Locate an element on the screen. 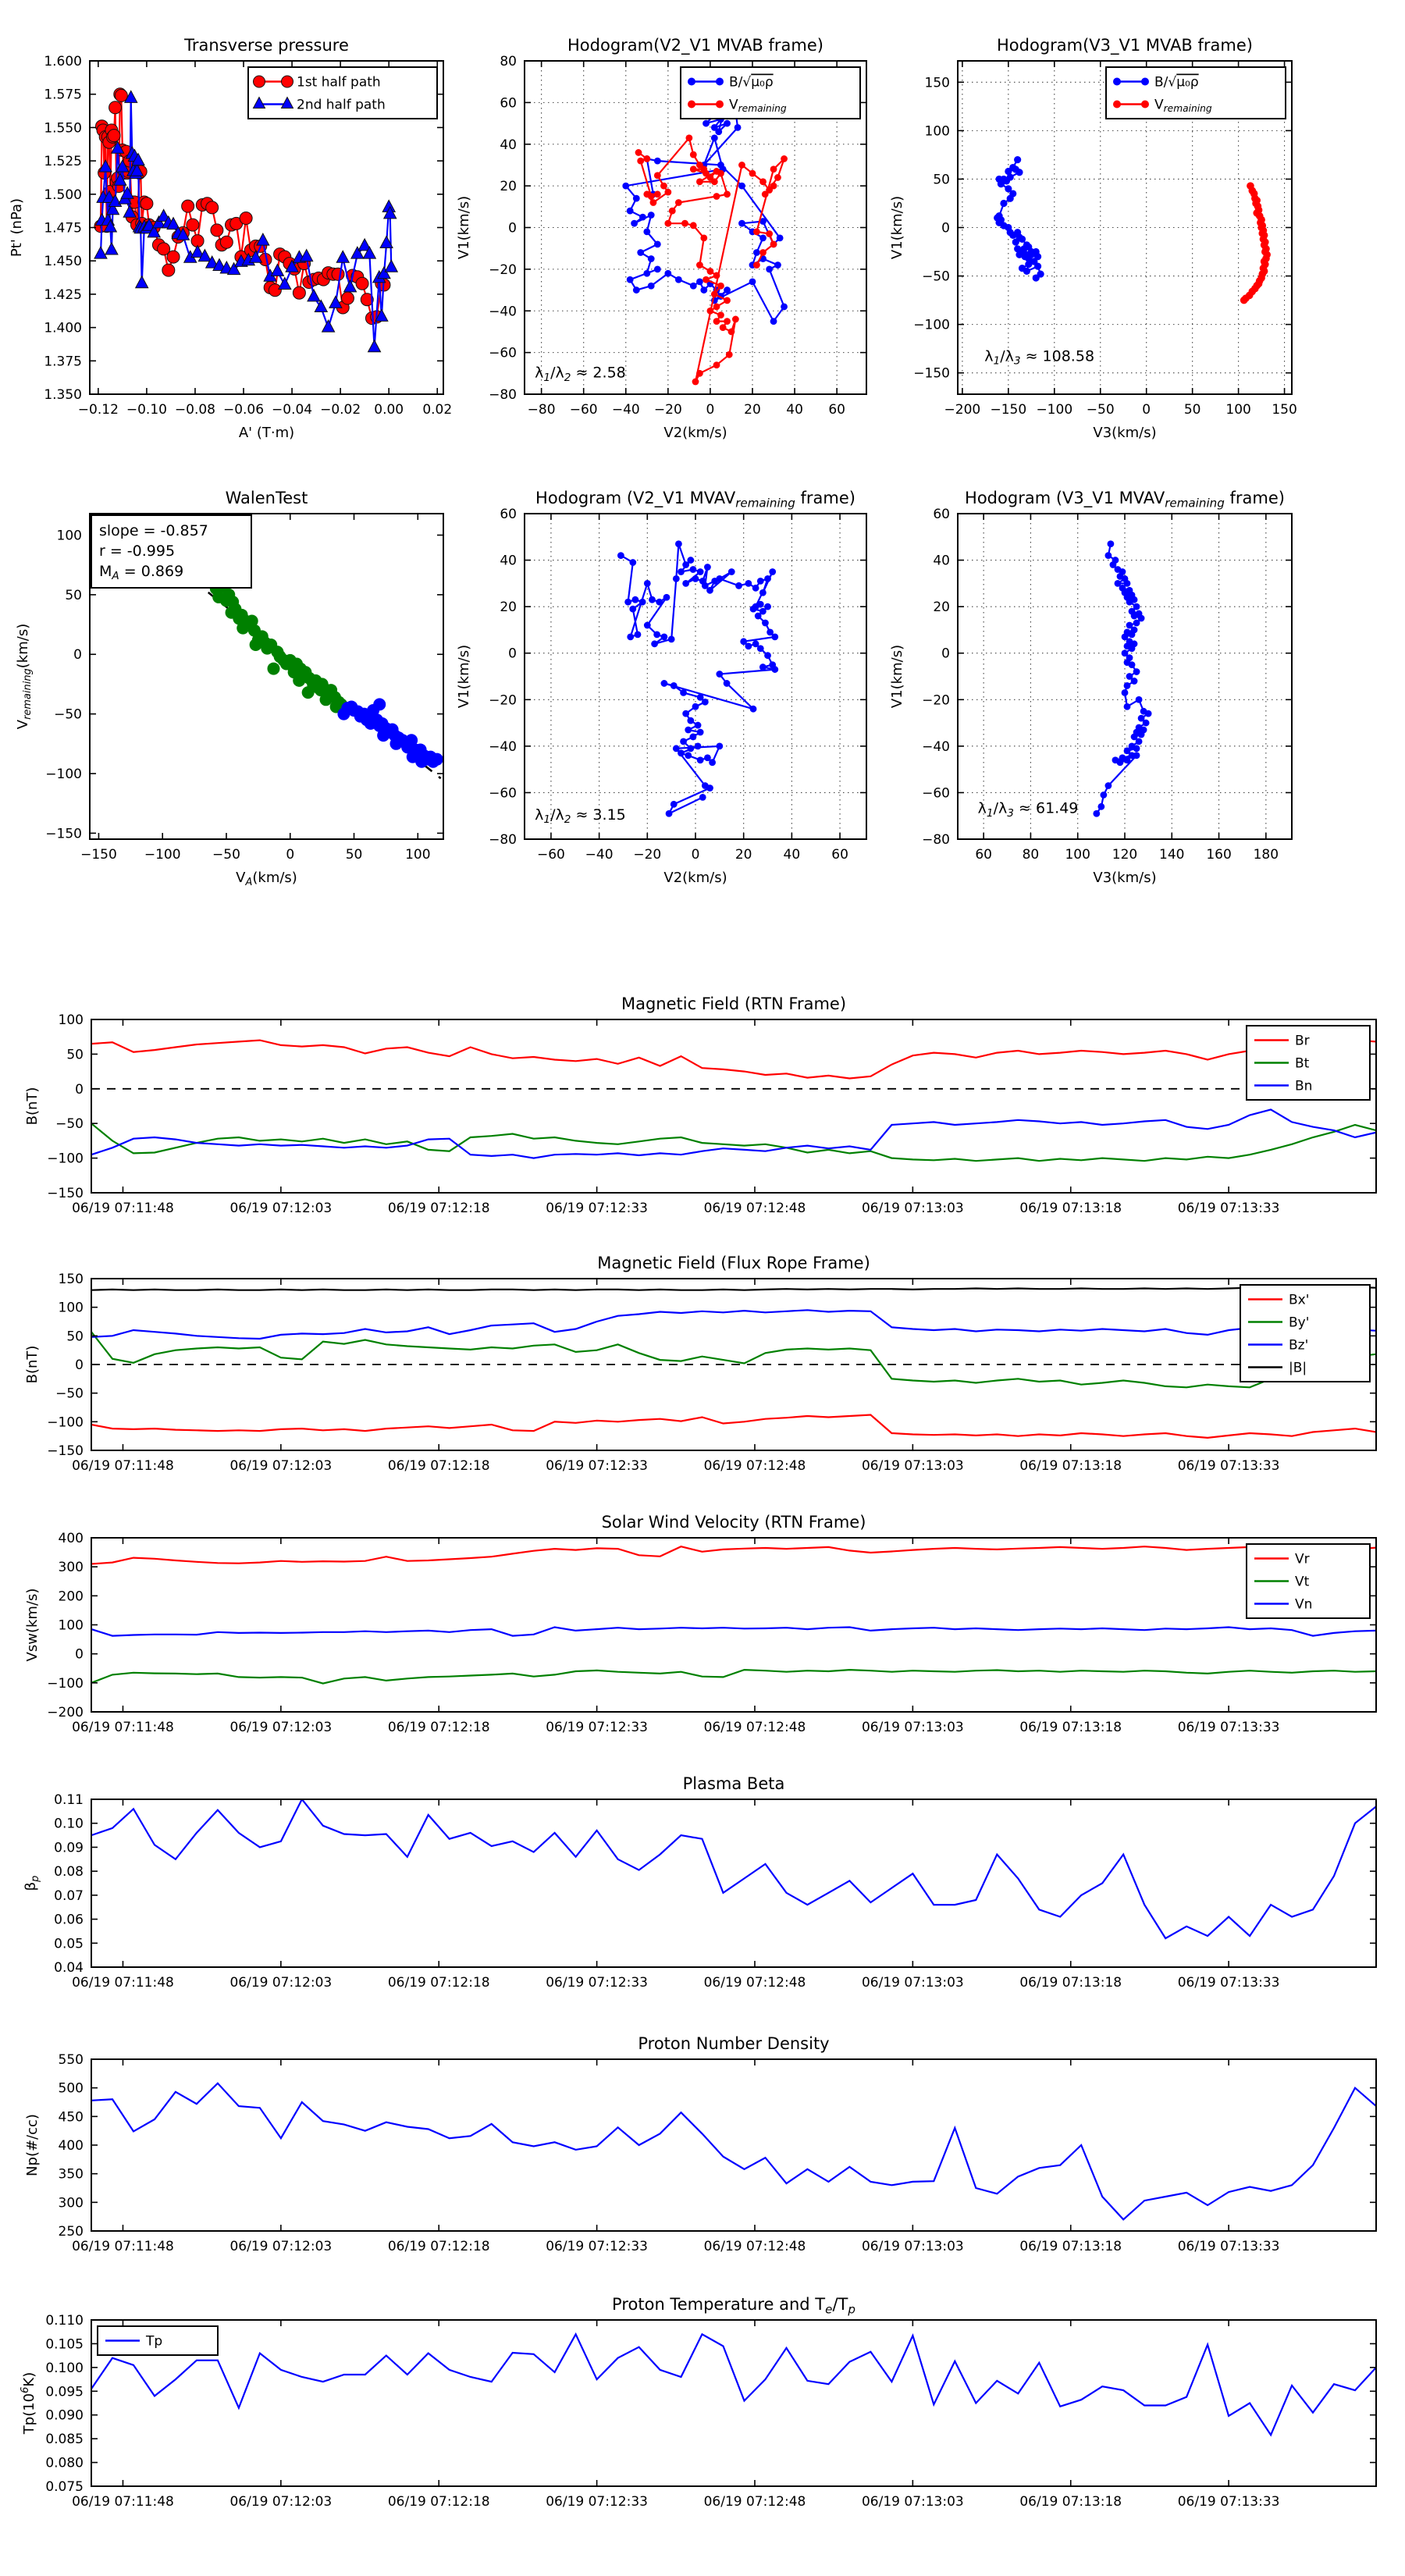  legend: Bx' By' Bz' |B| is located at coordinates (1305, 1333).